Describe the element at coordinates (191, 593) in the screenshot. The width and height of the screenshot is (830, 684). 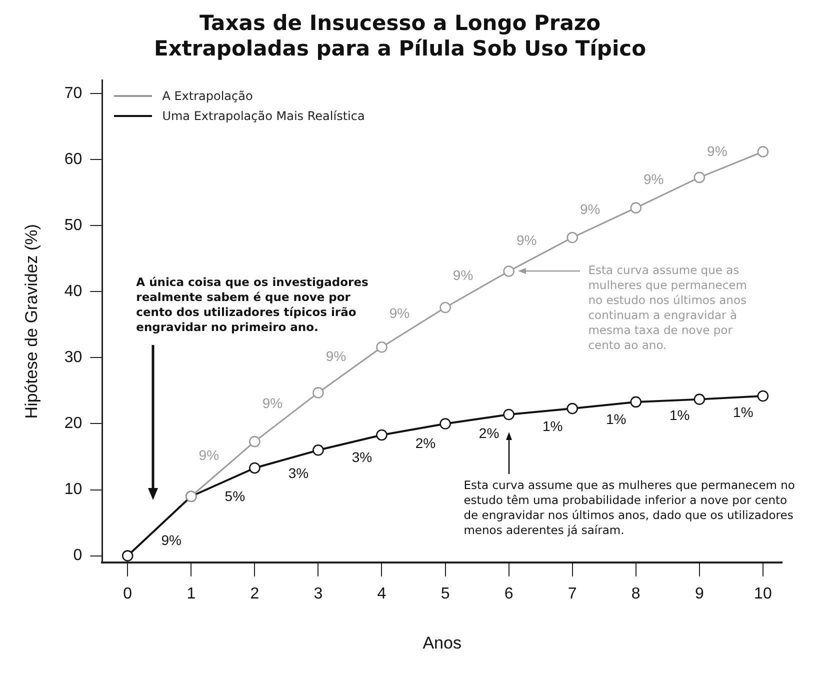
I see `x-tick-label: 1` at that location.